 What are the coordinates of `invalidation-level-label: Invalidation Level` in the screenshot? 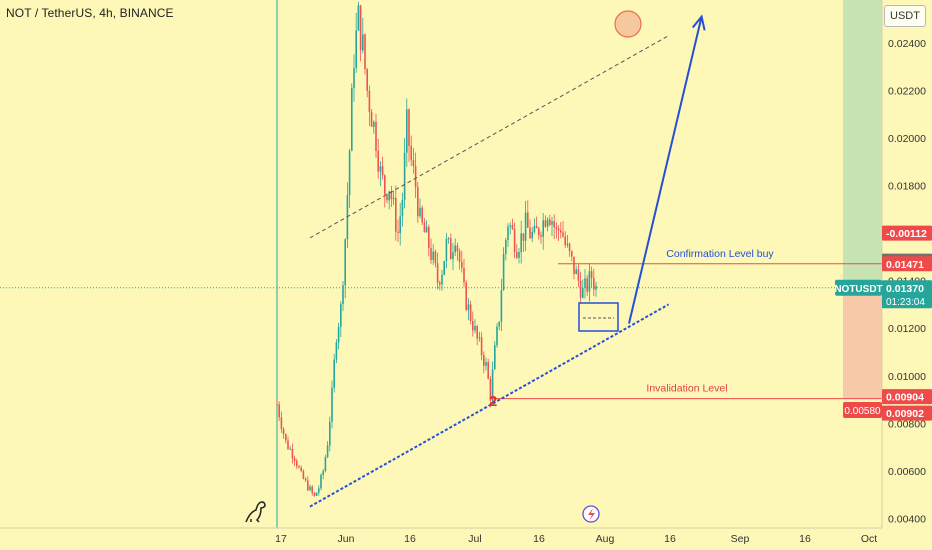 It's located at (686, 389).